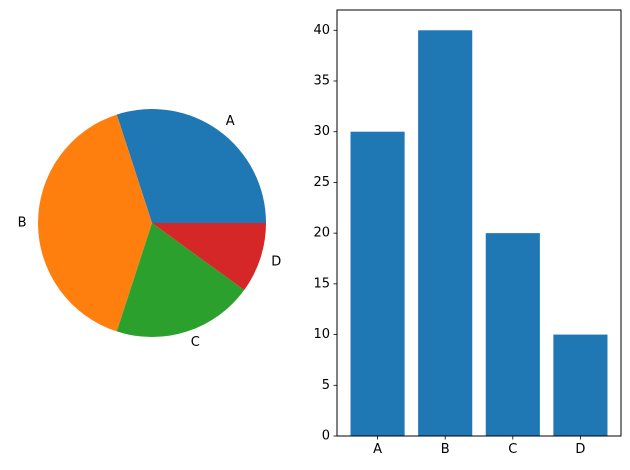 This screenshot has height=470, width=630. Describe the element at coordinates (580, 449) in the screenshot. I see `x-tick-label-d: D` at that location.